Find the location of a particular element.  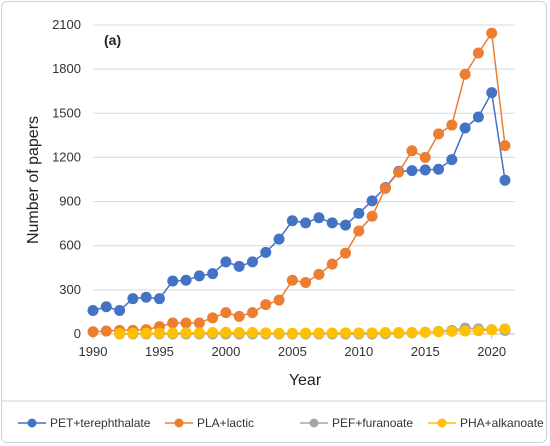

x-tick-label: 2010 is located at coordinates (358, 351).